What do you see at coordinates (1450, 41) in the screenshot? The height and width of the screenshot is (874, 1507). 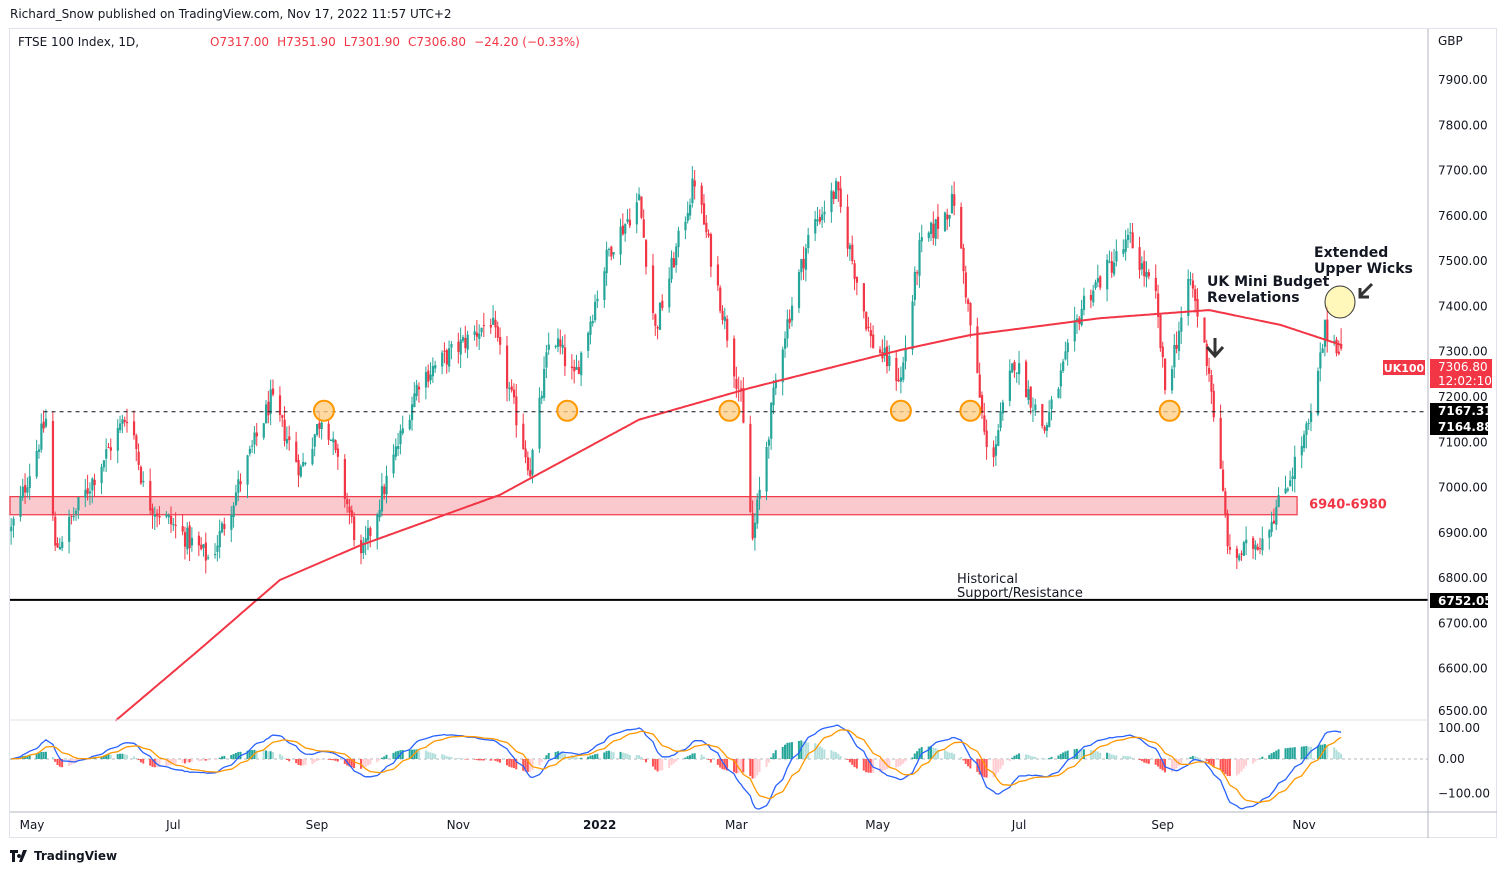 I see `currency-label: GBP` at bounding box center [1450, 41].